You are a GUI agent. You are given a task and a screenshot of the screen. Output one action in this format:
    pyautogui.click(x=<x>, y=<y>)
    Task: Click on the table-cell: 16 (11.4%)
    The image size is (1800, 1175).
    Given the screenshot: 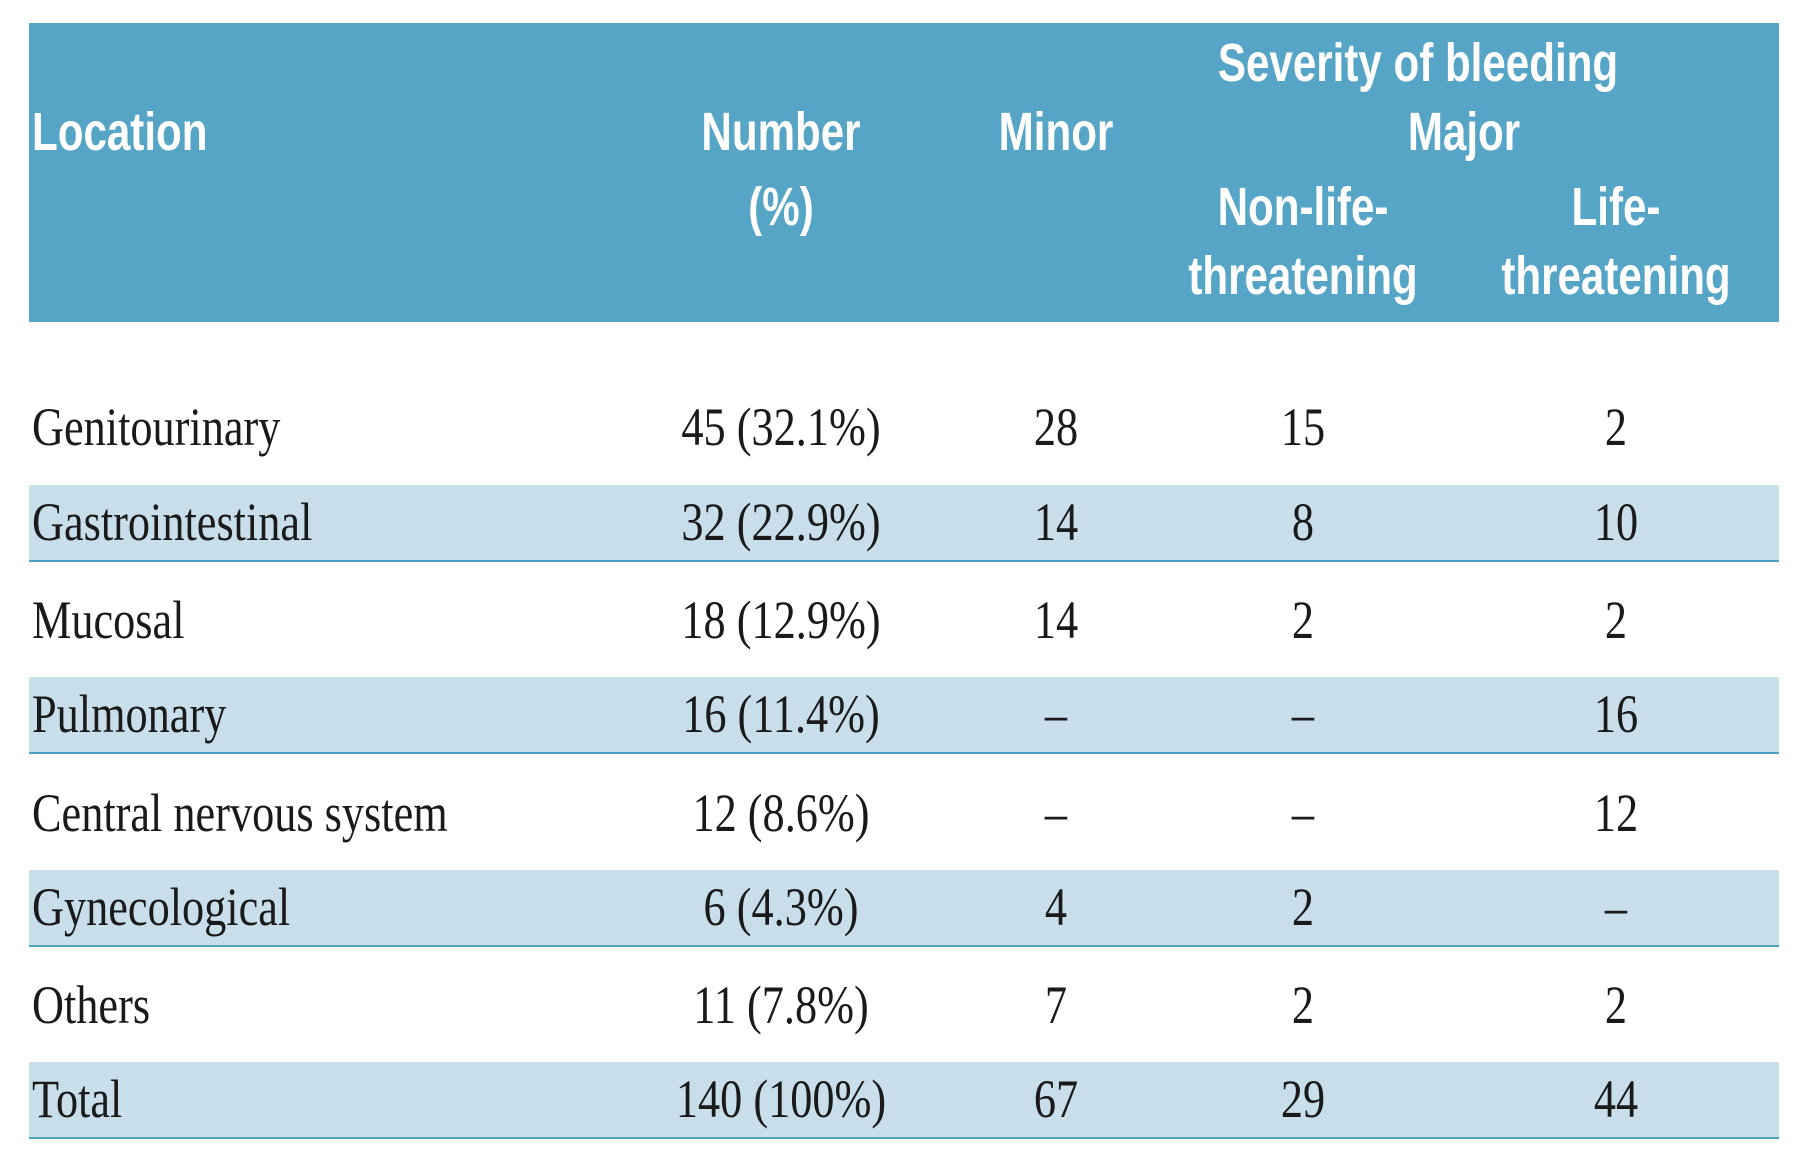 What is the action you would take?
    pyautogui.click(x=781, y=714)
    